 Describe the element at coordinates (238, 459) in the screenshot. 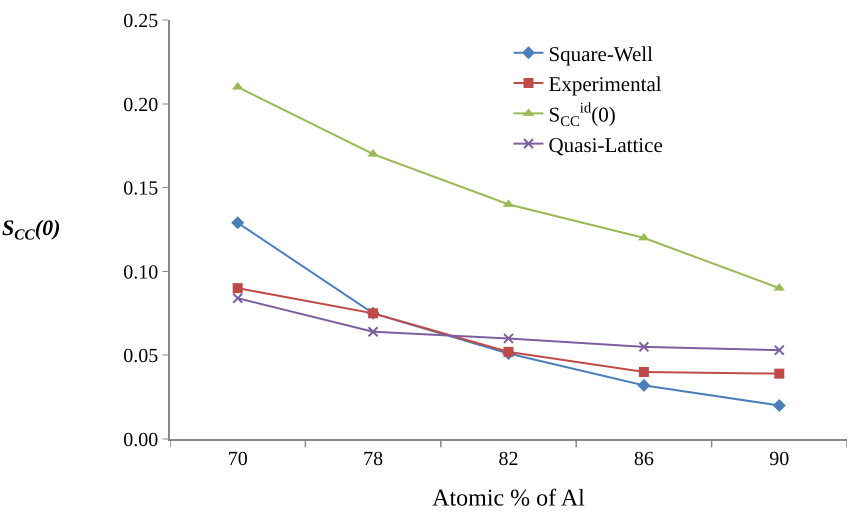

I see `x-tick-label: 70` at that location.